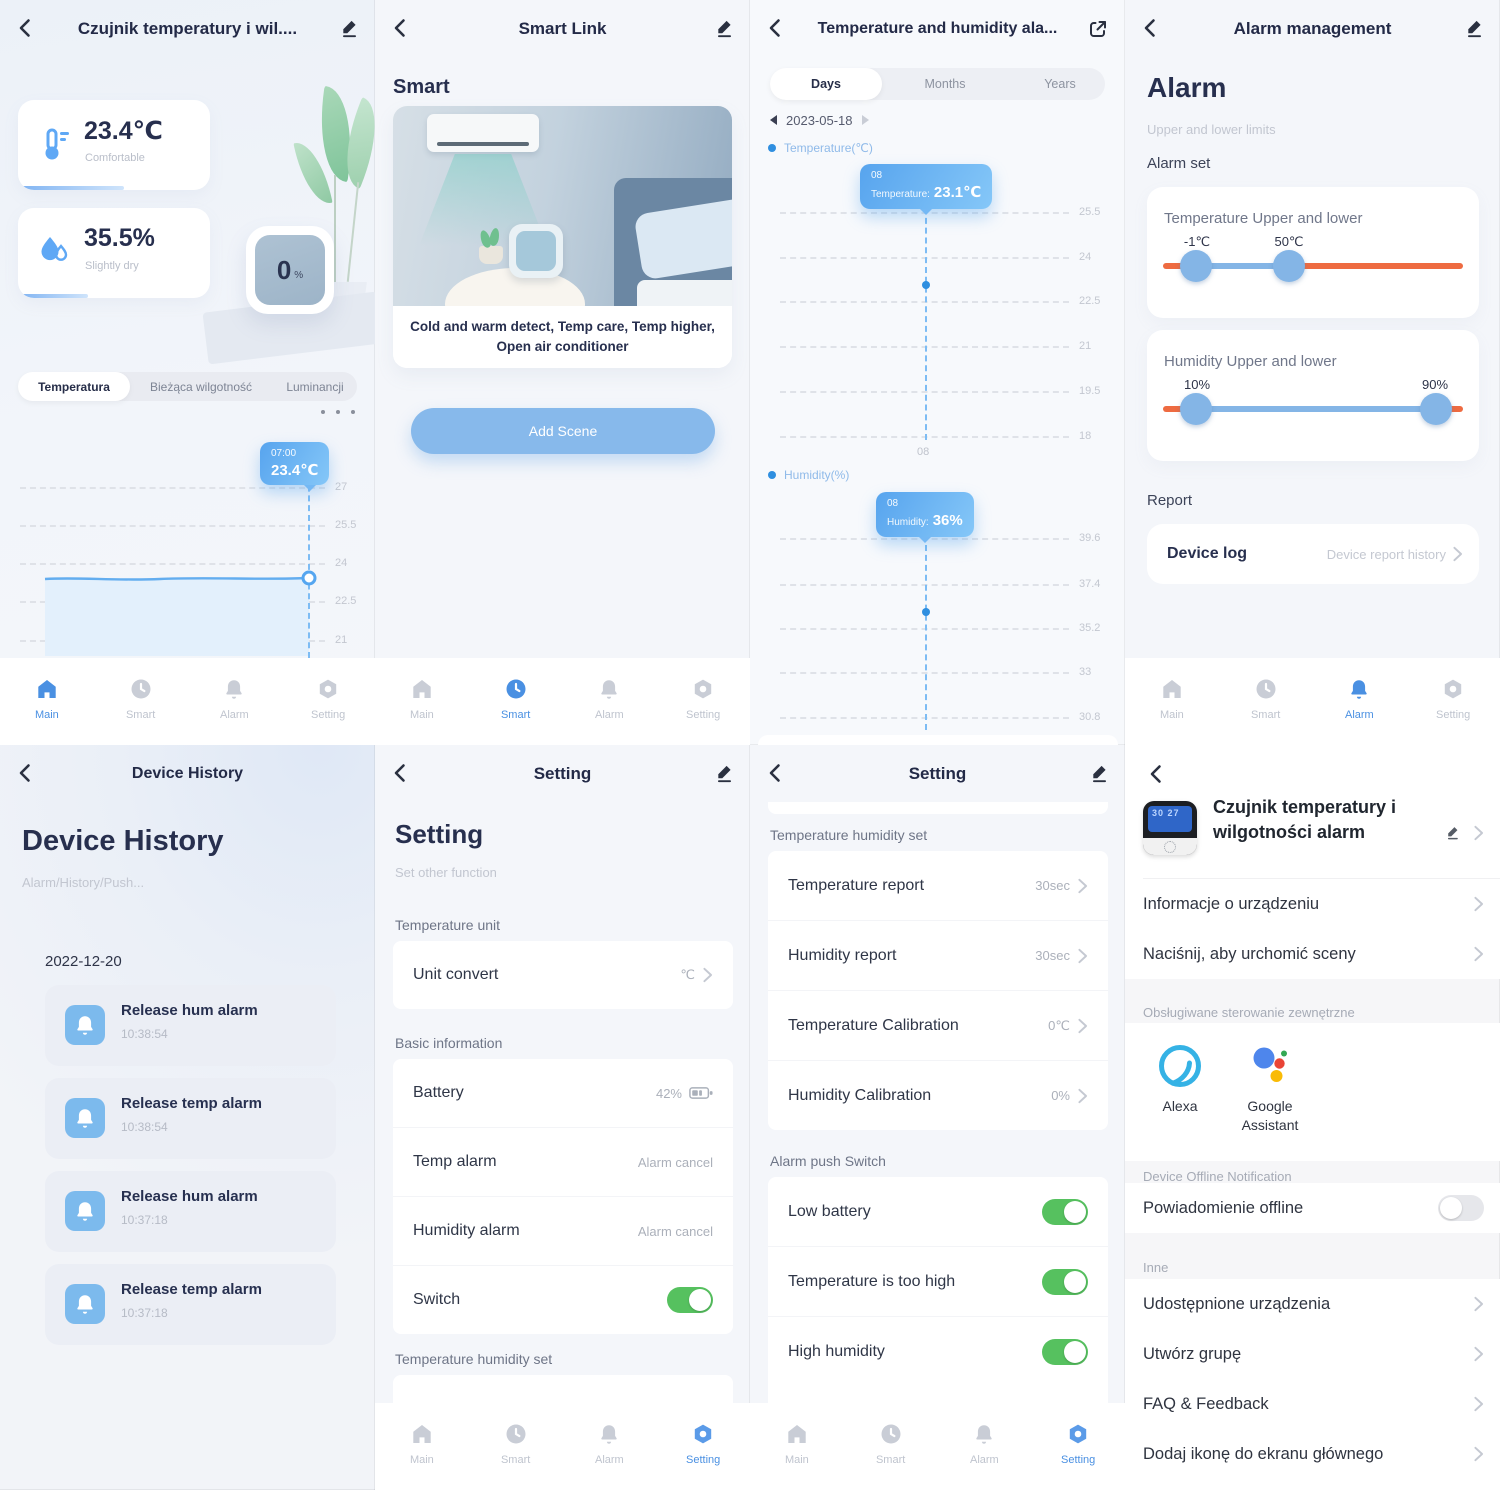 This screenshot has height=1490, width=1500. Describe the element at coordinates (1312, 1354) in the screenshot. I see `create-group-row: Utwórz grupę` at that location.